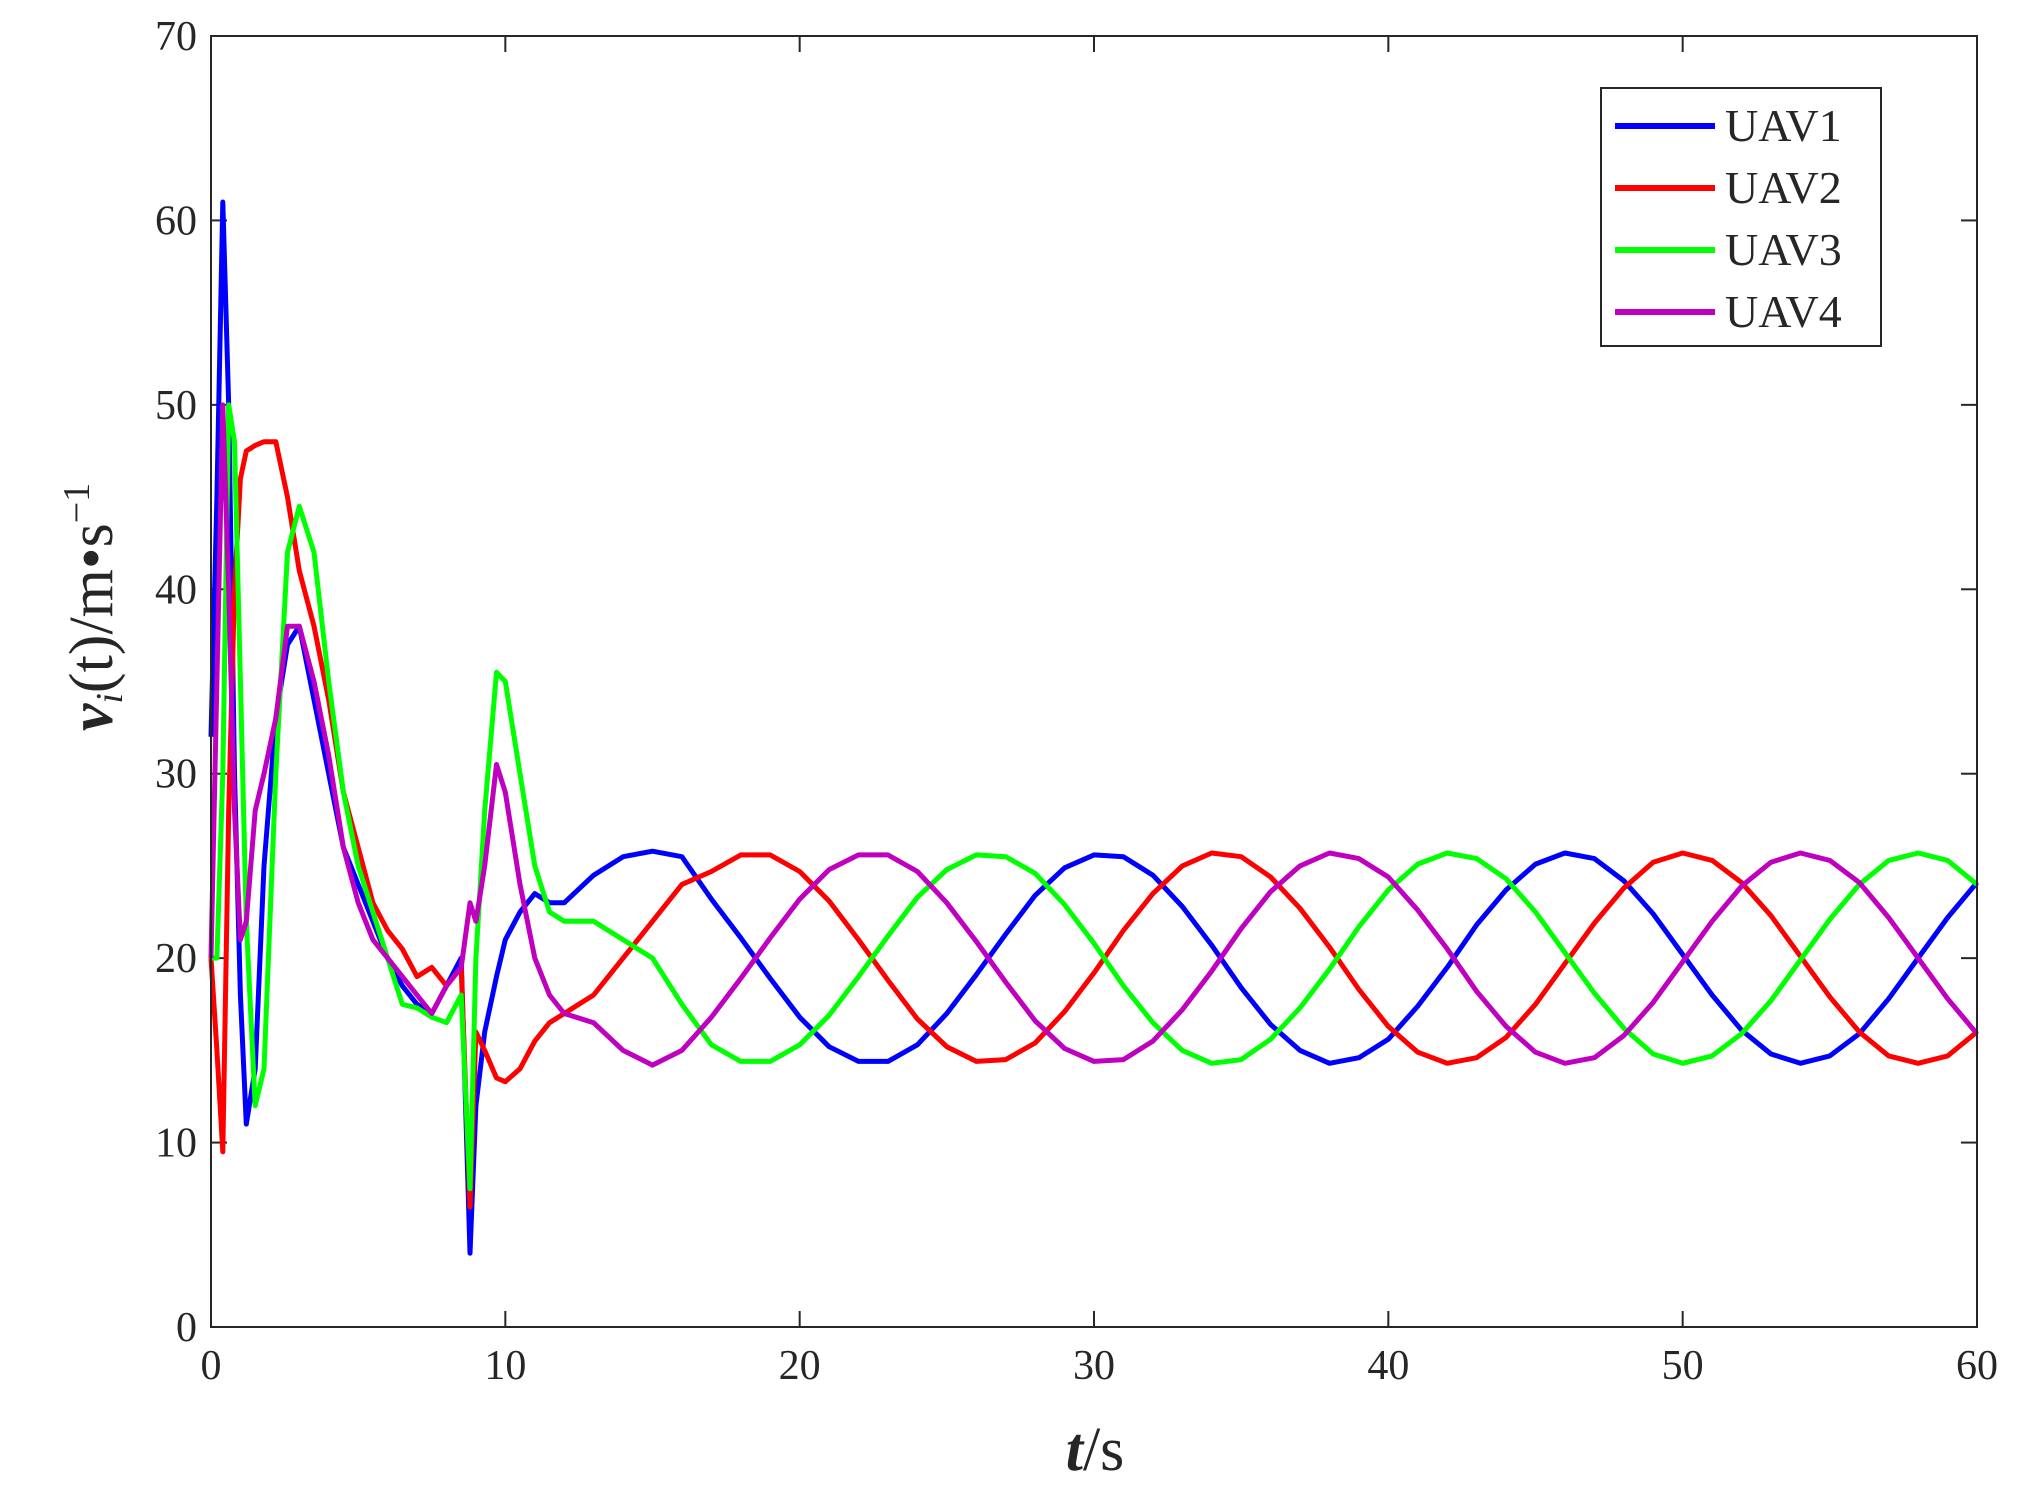  What do you see at coordinates (176, 775) in the screenshot?
I see `y-tick-label: 30` at bounding box center [176, 775].